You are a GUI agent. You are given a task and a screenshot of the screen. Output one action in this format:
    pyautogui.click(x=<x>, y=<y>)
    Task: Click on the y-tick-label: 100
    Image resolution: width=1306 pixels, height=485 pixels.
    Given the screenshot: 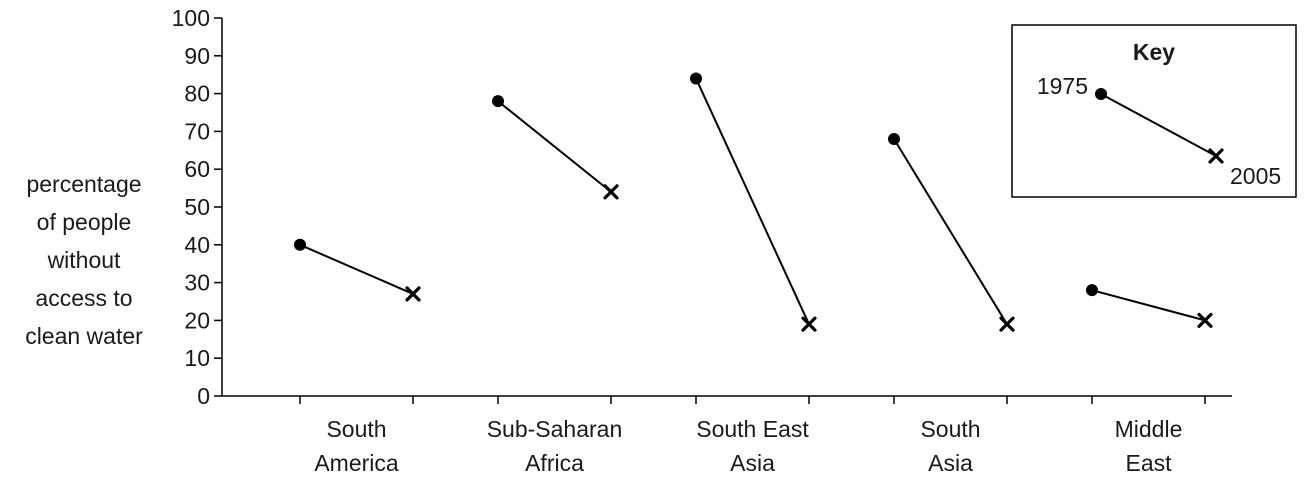 What is the action you would take?
    pyautogui.click(x=191, y=18)
    